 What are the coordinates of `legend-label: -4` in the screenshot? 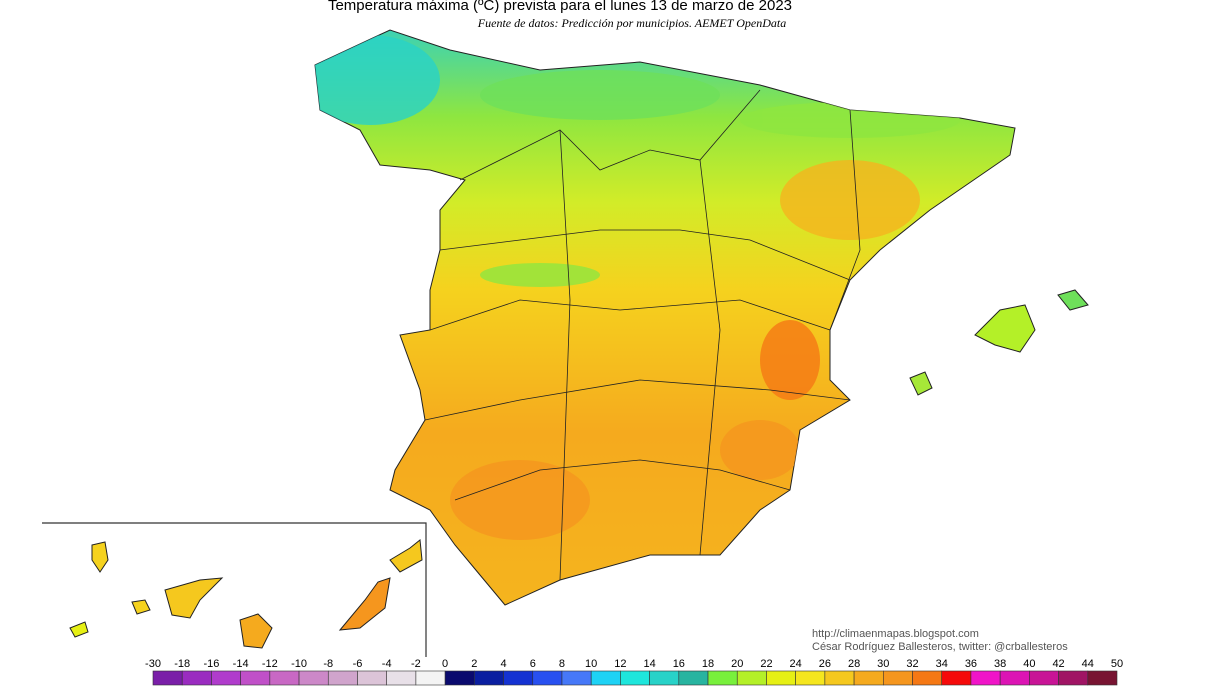 It's located at (387, 664).